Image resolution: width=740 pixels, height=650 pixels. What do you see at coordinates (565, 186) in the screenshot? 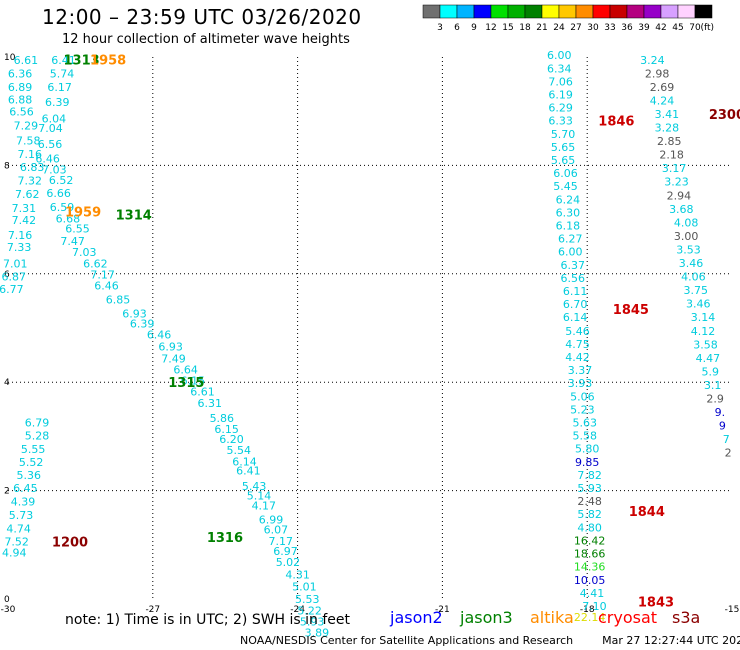
I see `swh-value: 5.45` at bounding box center [565, 186].